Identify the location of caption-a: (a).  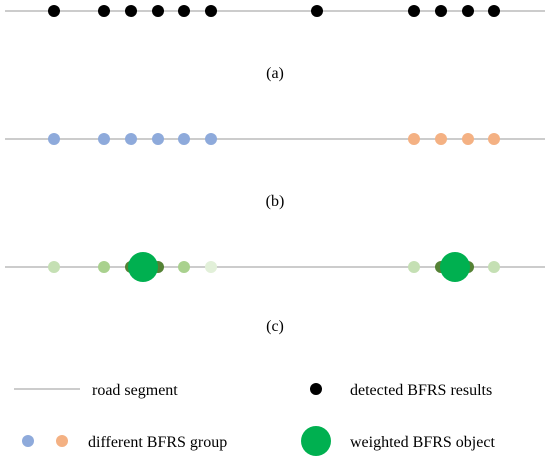
(275, 73).